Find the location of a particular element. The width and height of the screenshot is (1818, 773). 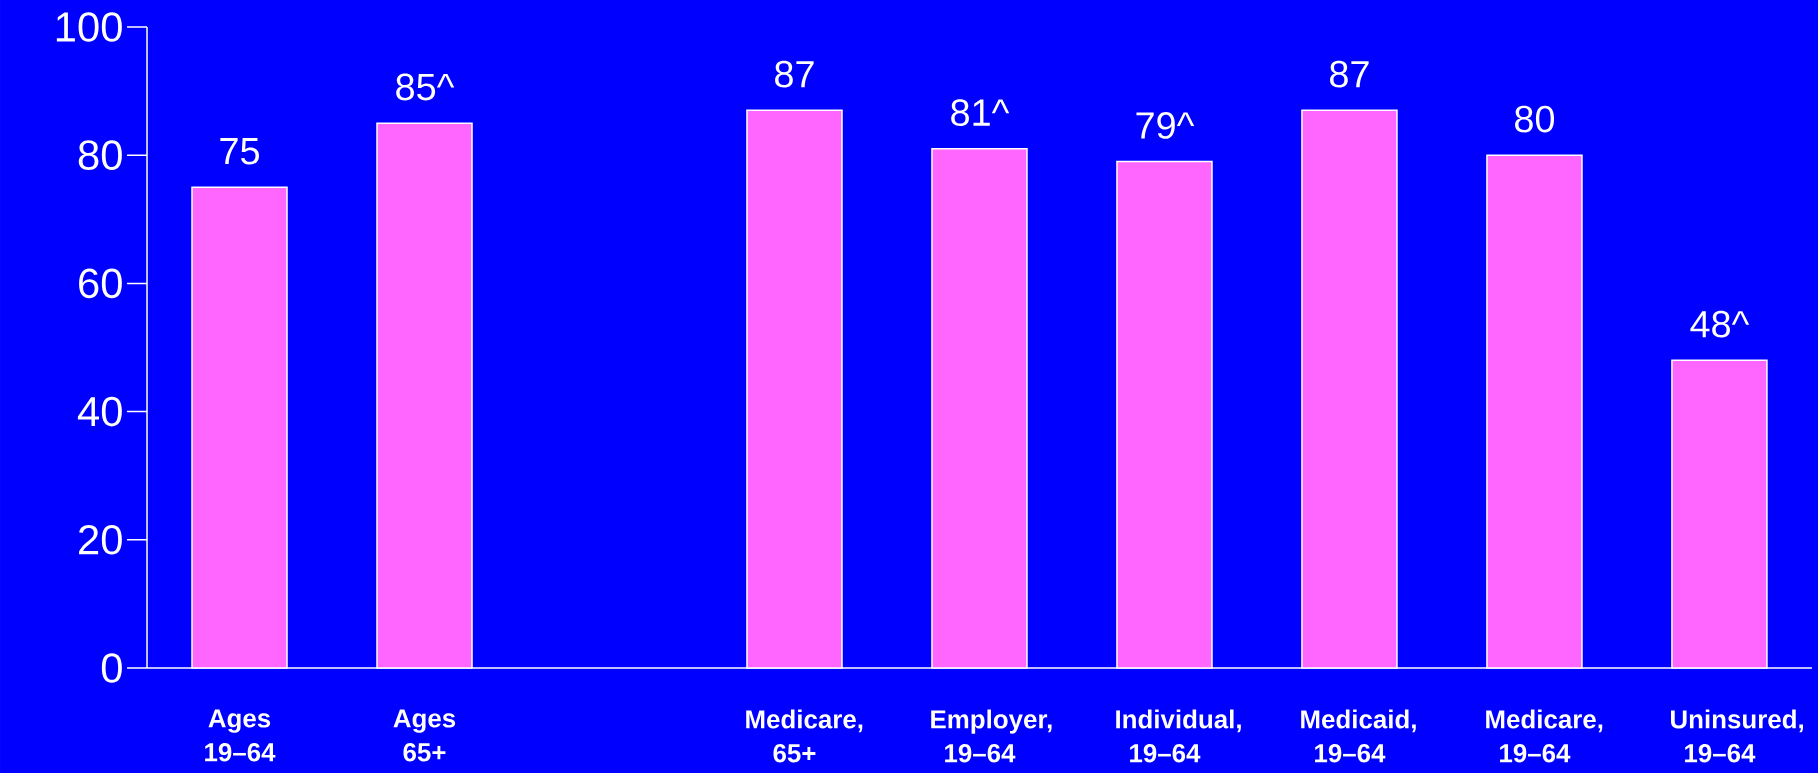

x-tick-label: Medicare, 19–64 is located at coordinates (1544, 736).